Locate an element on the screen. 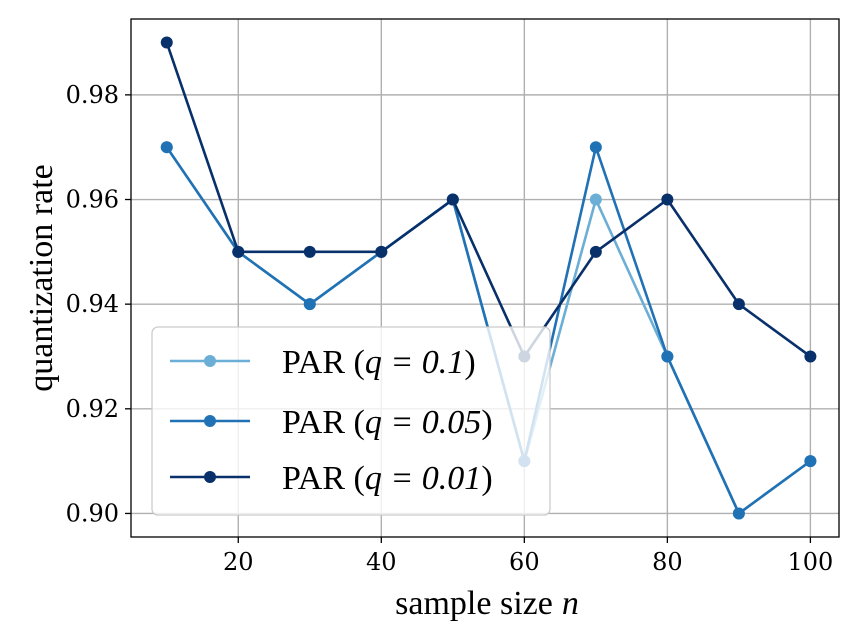 The image size is (859, 644). legend-box is located at coordinates (351, 421).